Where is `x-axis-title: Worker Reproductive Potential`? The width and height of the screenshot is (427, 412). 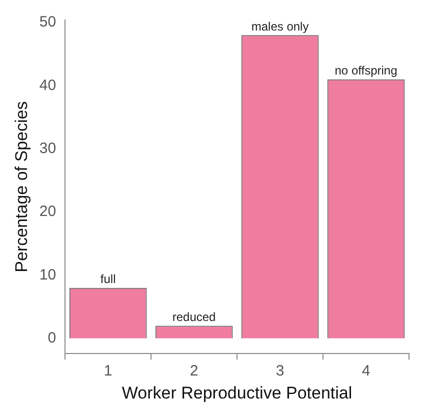 x-axis-title: Worker Reproductive Potential is located at coordinates (237, 392).